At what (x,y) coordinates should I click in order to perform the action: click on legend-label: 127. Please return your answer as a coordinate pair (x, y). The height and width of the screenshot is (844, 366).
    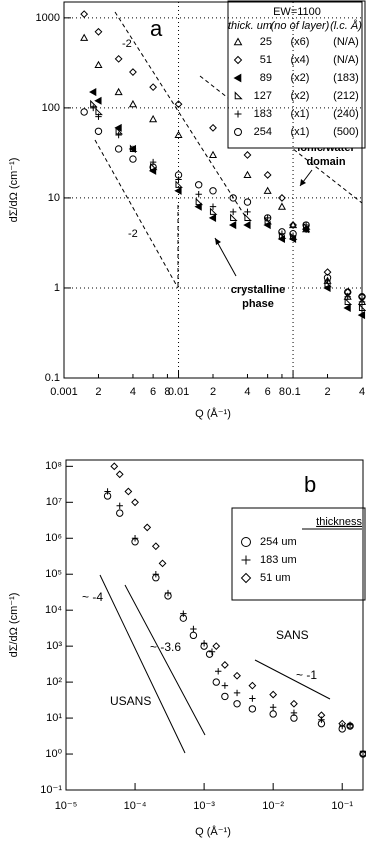
    Looking at the image, I should click on (263, 96).